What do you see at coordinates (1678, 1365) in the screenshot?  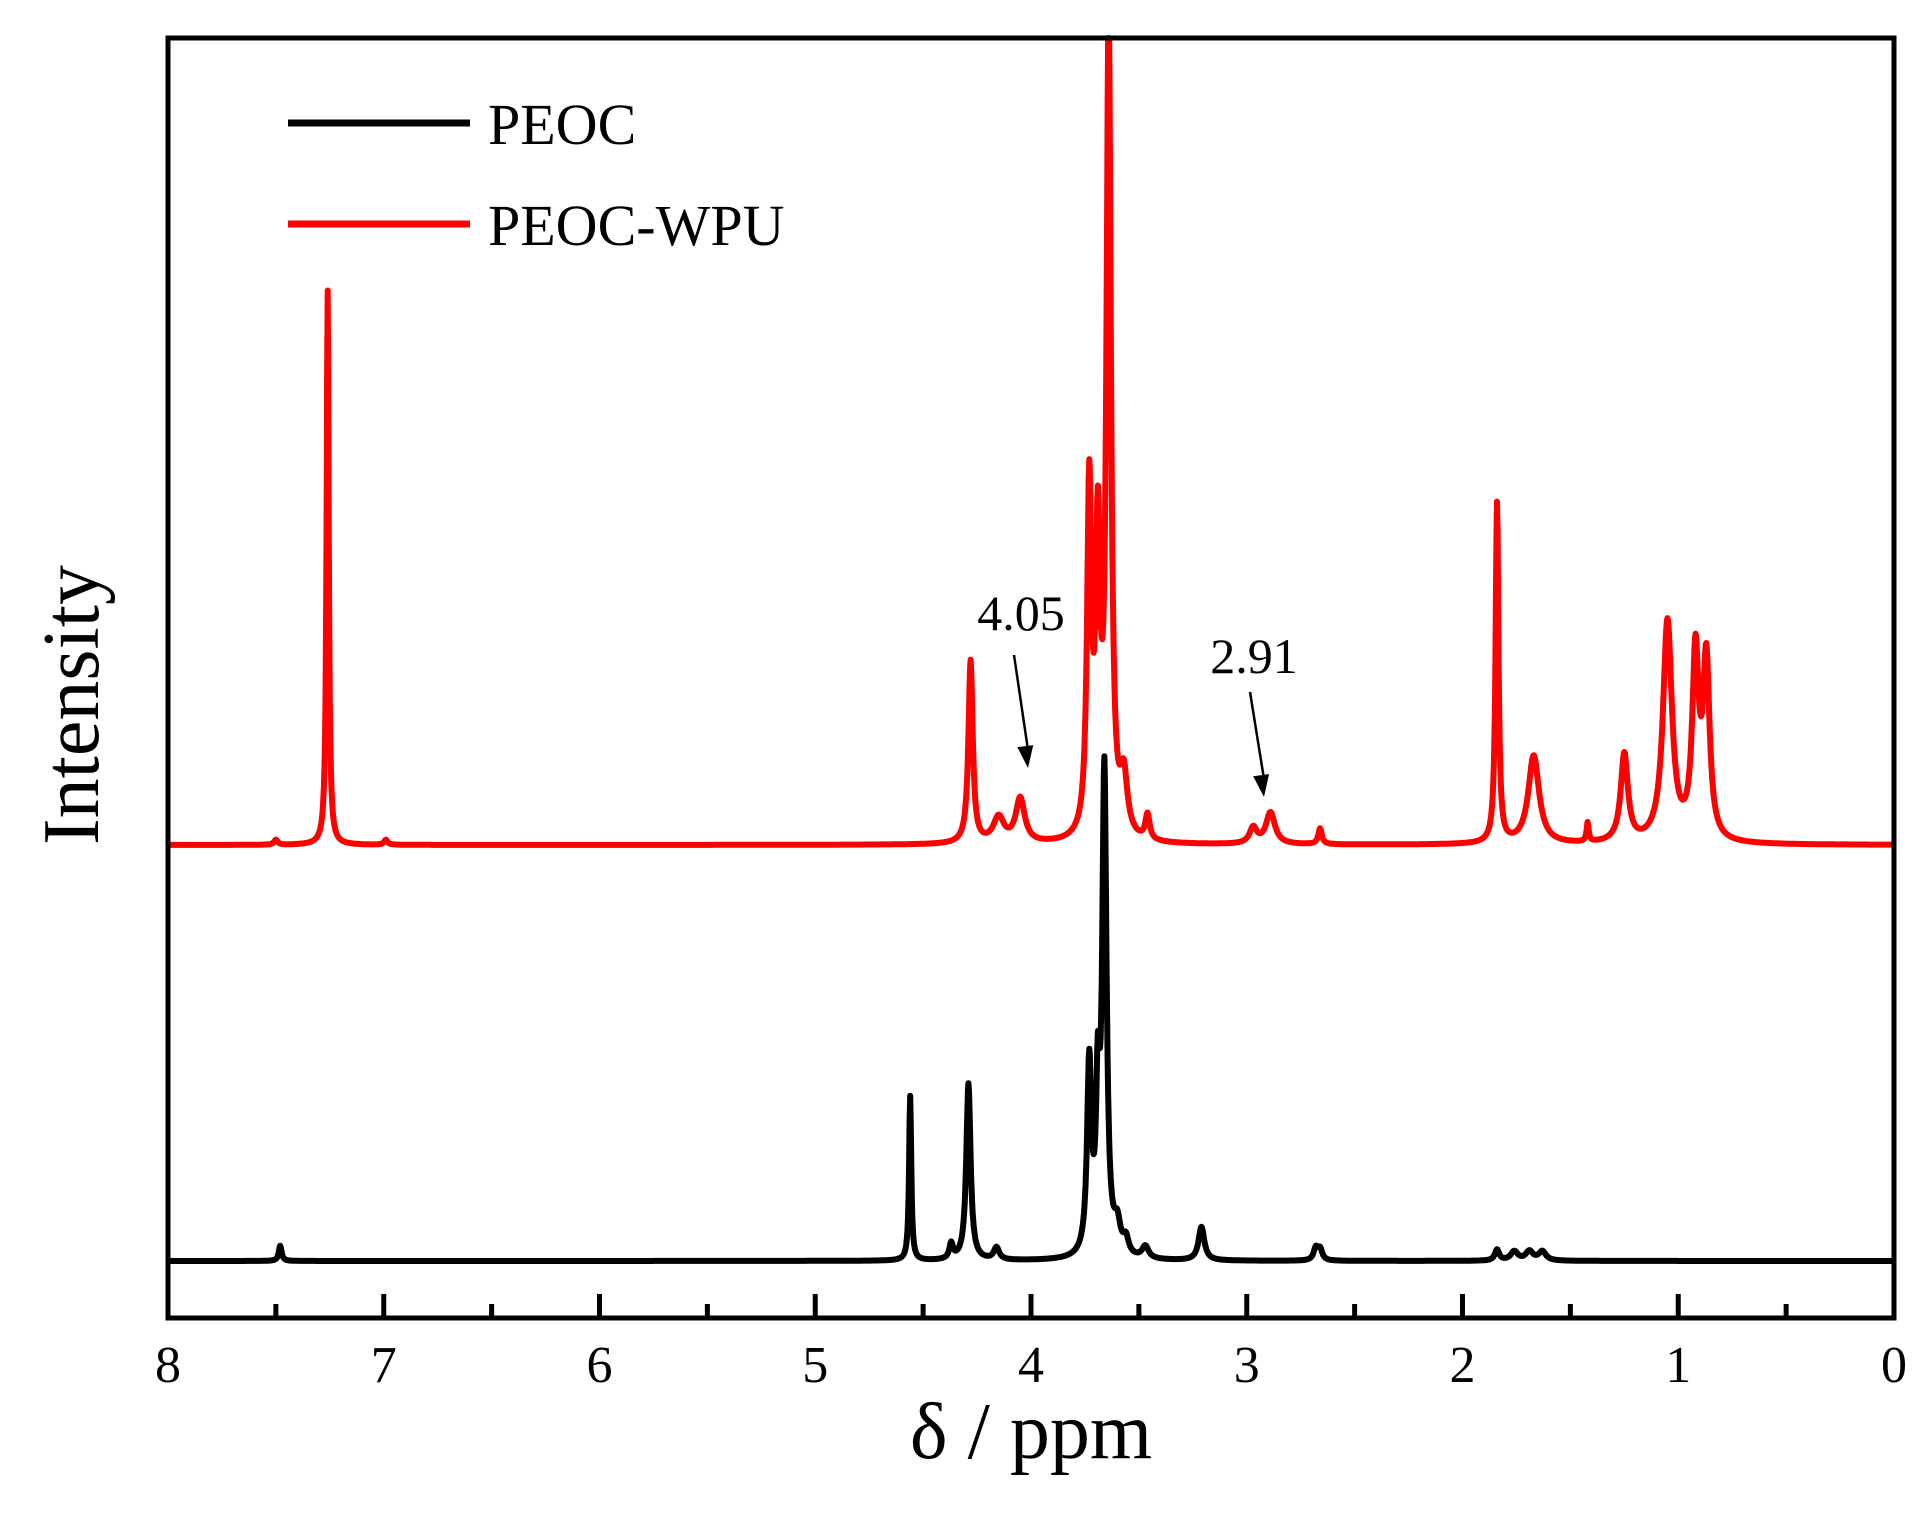 I see `x-tick-label: 1` at bounding box center [1678, 1365].